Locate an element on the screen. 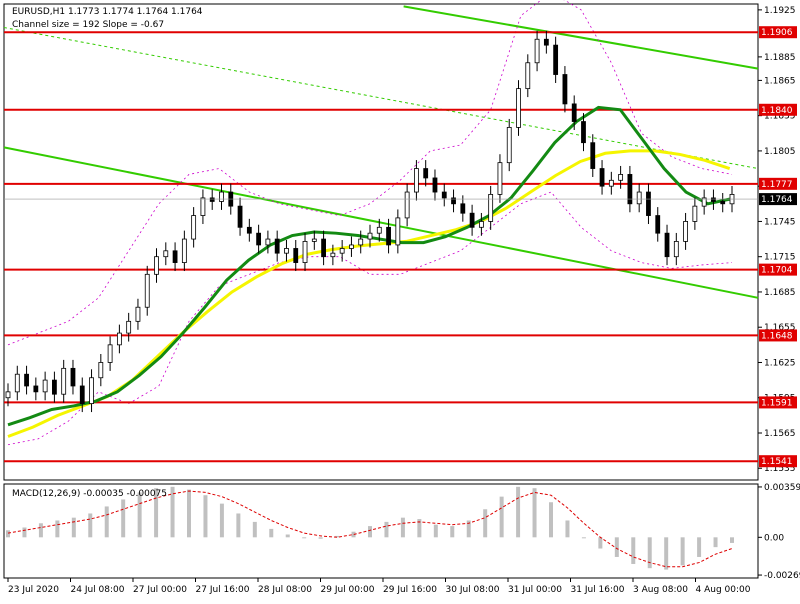  y-tick-label: 1.1885 is located at coordinates (780, 58).